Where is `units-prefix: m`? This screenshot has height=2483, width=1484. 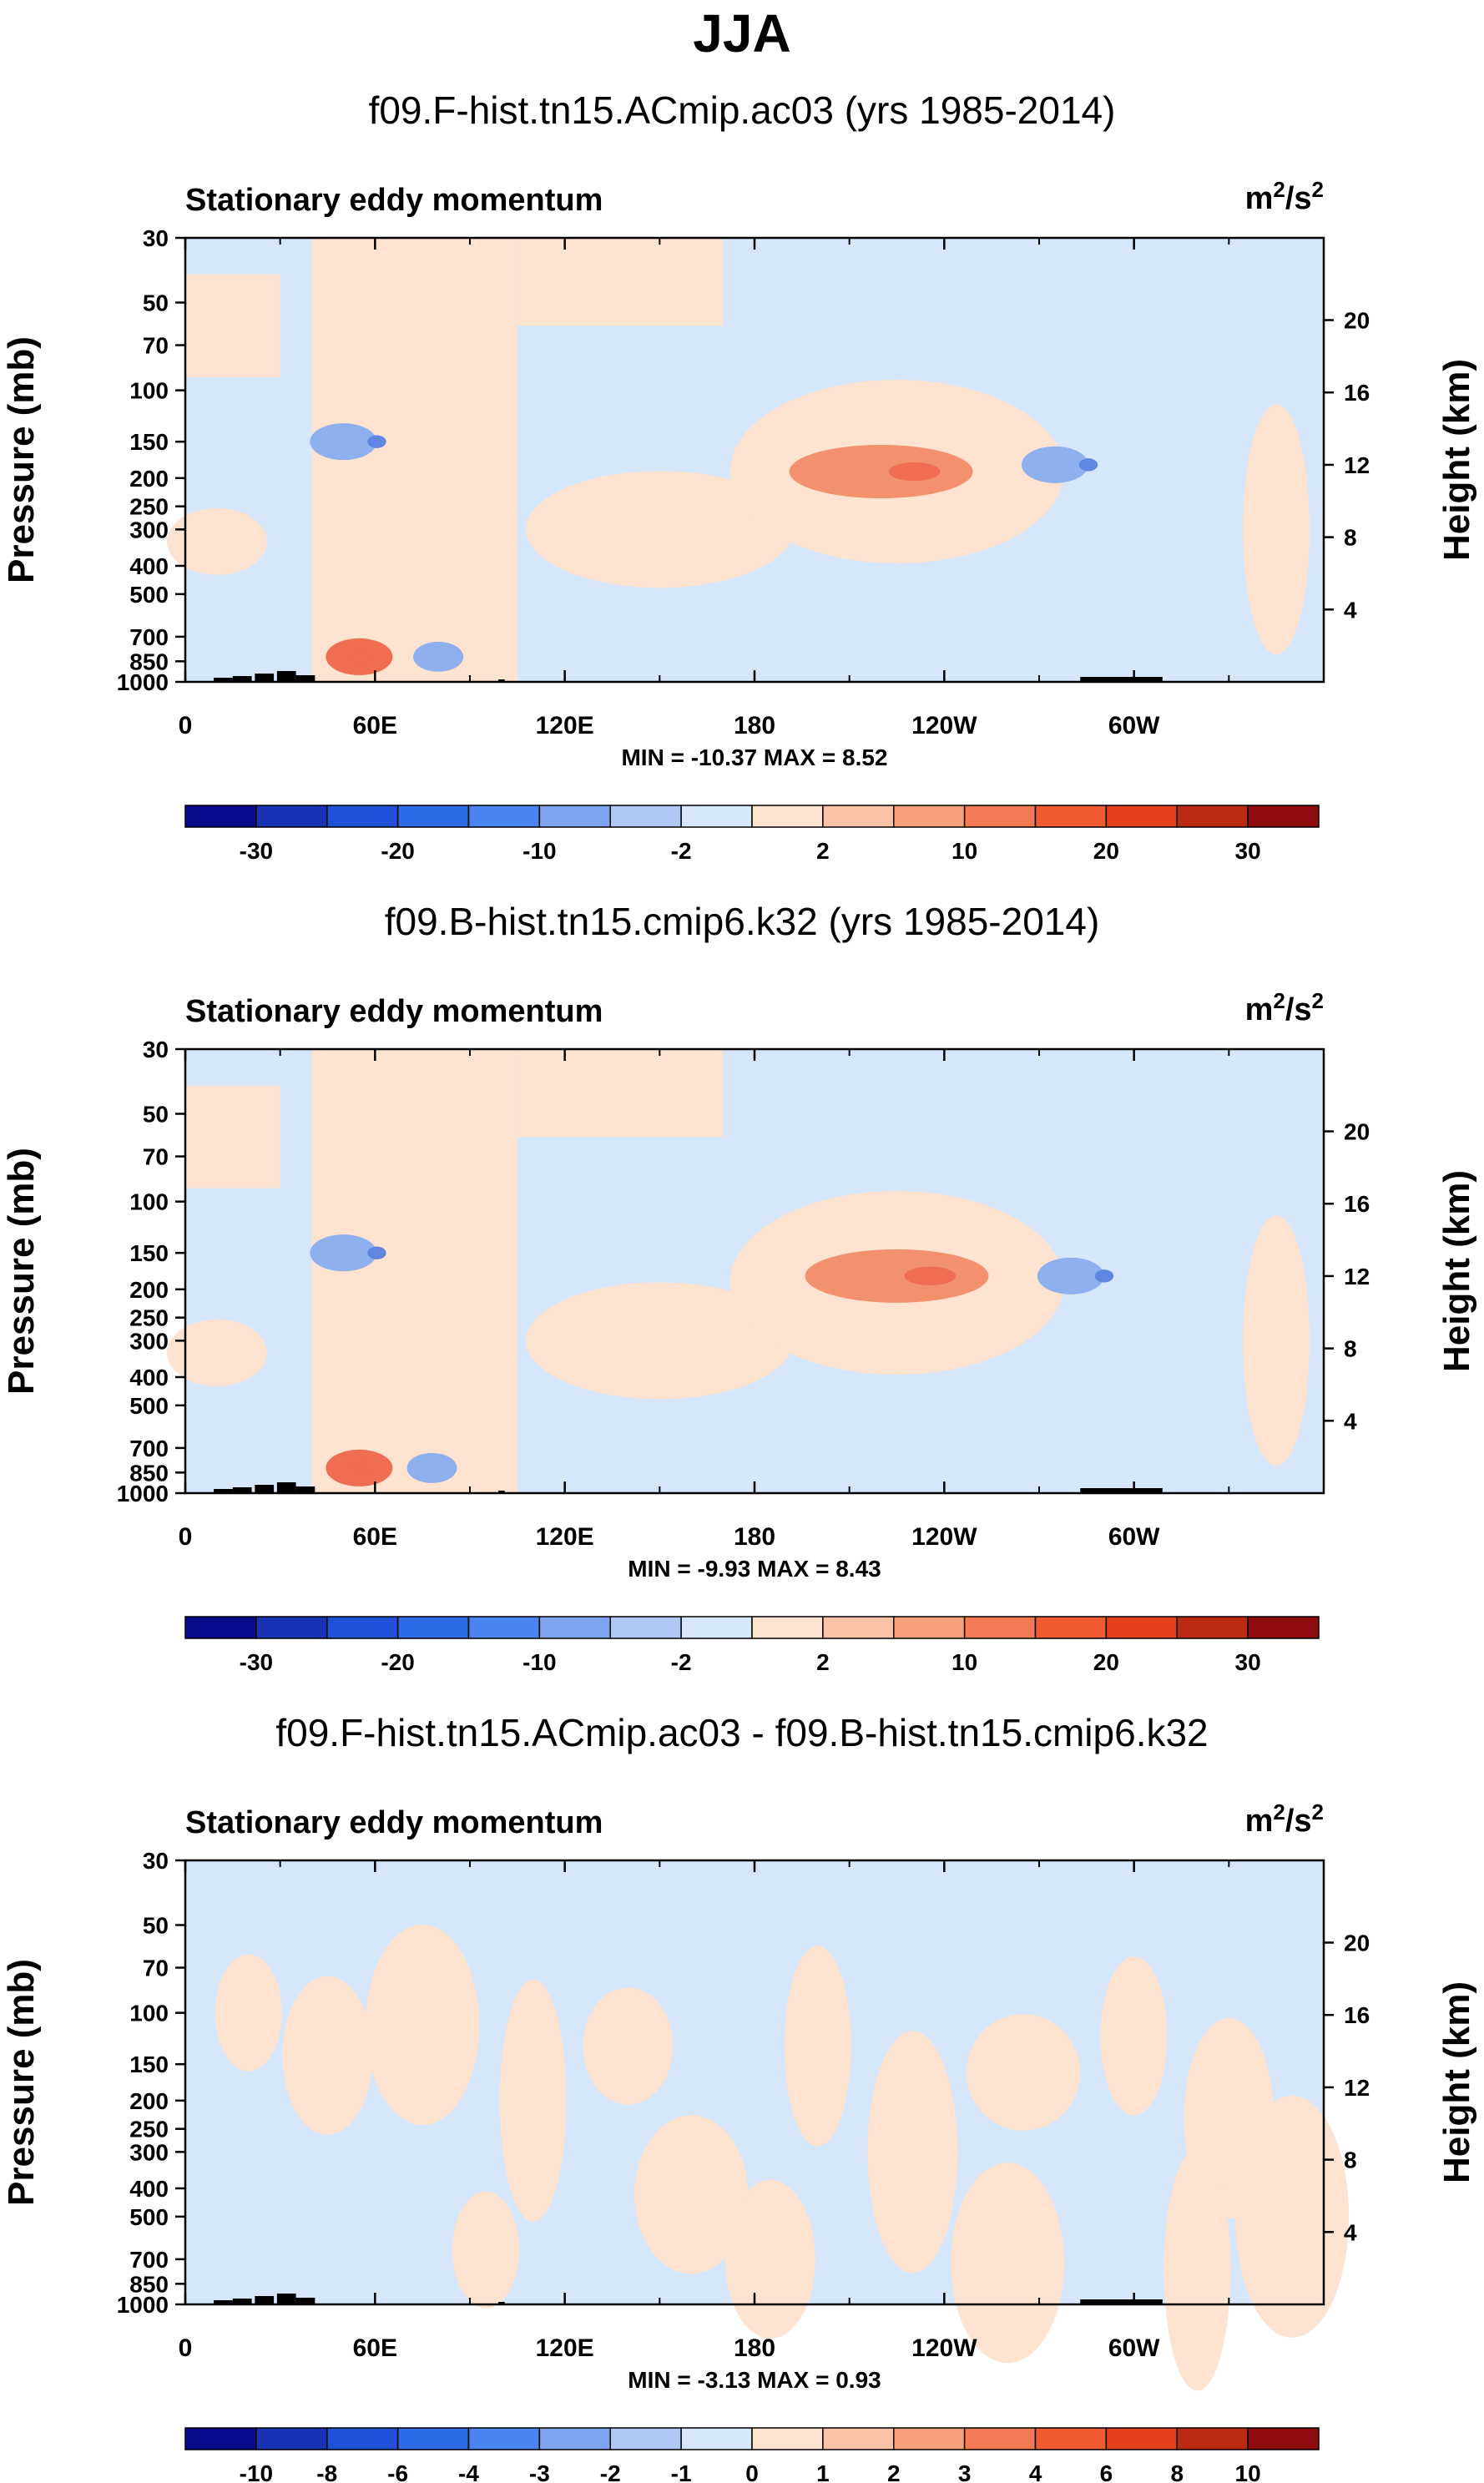 units-prefix: m is located at coordinates (1259, 199).